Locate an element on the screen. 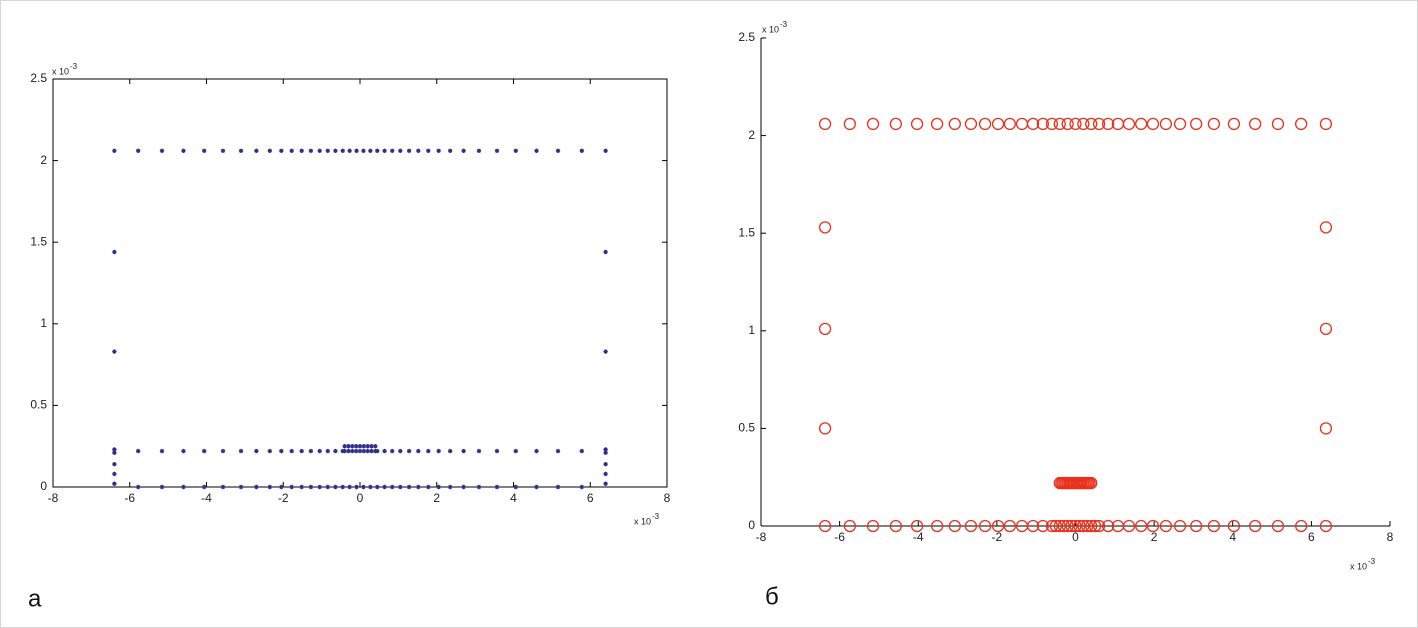  x-tick-label: 6 is located at coordinates (590, 498).